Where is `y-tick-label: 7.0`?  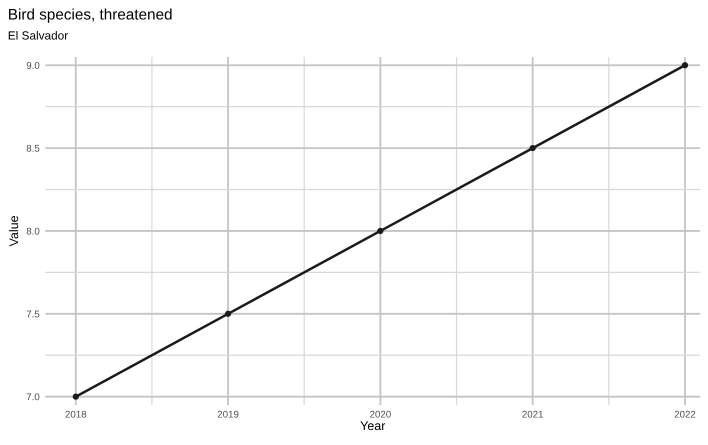
y-tick-label: 7.0 is located at coordinates (33, 396).